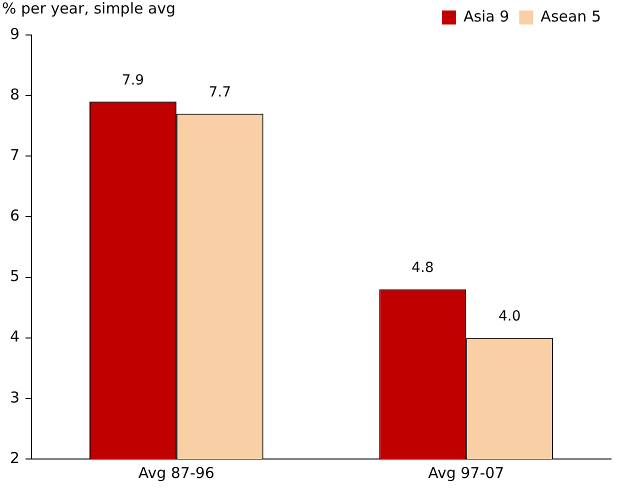 Image resolution: width=627 pixels, height=489 pixels. Describe the element at coordinates (509, 316) in the screenshot. I see `data-label: 4.0` at that location.